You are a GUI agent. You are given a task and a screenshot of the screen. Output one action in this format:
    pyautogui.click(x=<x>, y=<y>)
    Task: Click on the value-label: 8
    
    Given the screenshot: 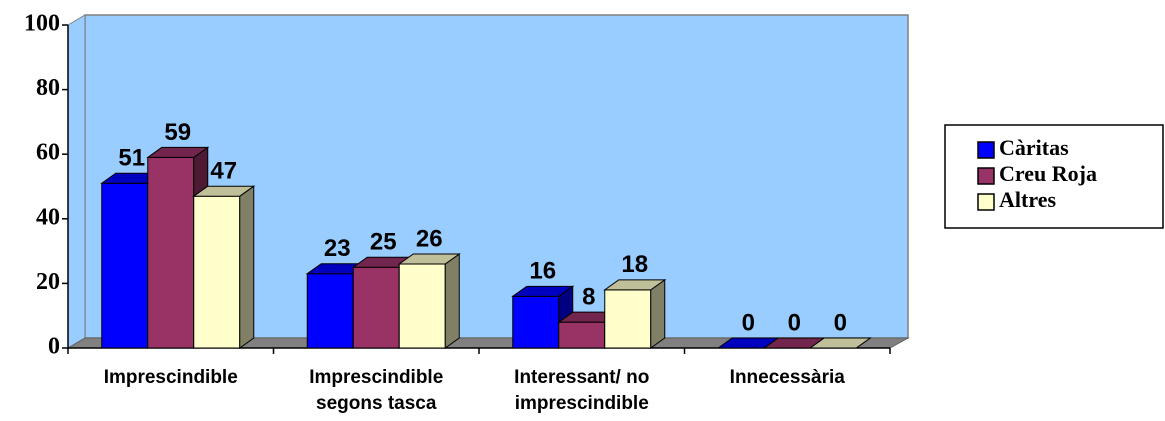 What is the action you would take?
    pyautogui.click(x=588, y=297)
    